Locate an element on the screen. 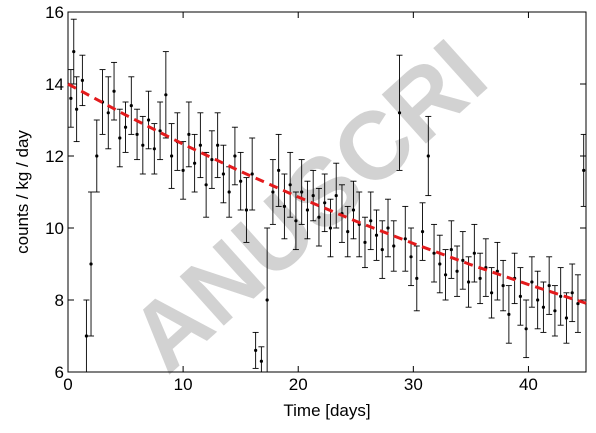 The image size is (596, 433). x-tick-label: 30 is located at coordinates (413, 384).